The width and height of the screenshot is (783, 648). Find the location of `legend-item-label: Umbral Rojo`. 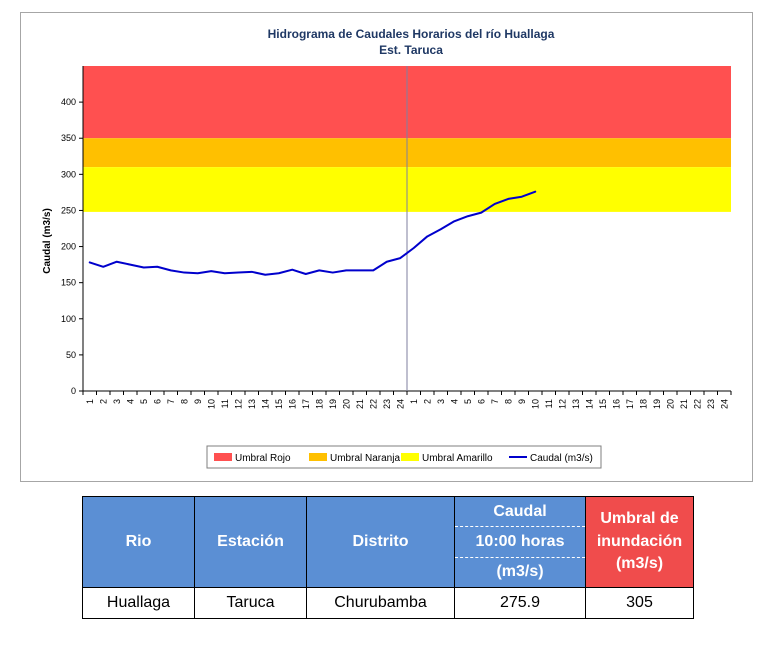

legend-item-label: Umbral Rojo is located at coordinates (263, 458).